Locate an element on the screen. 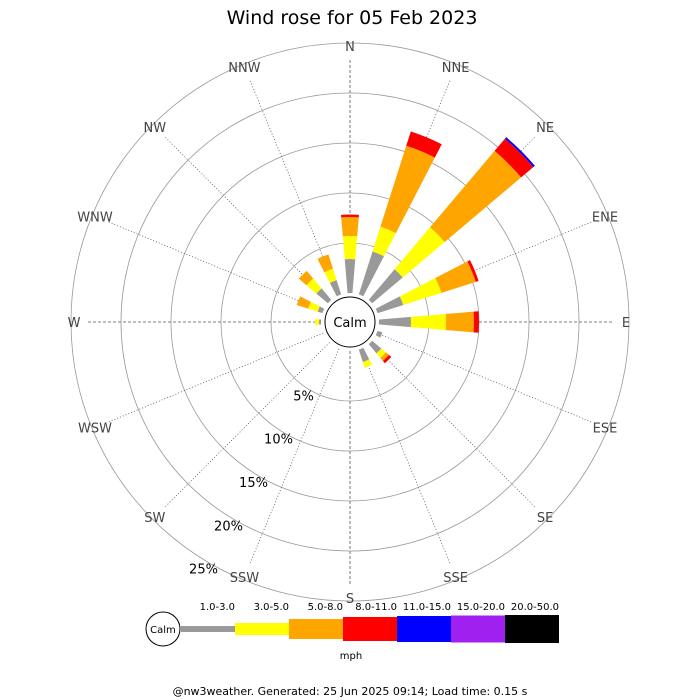  legend-label-2: 3.0-5.0 is located at coordinates (271, 607).